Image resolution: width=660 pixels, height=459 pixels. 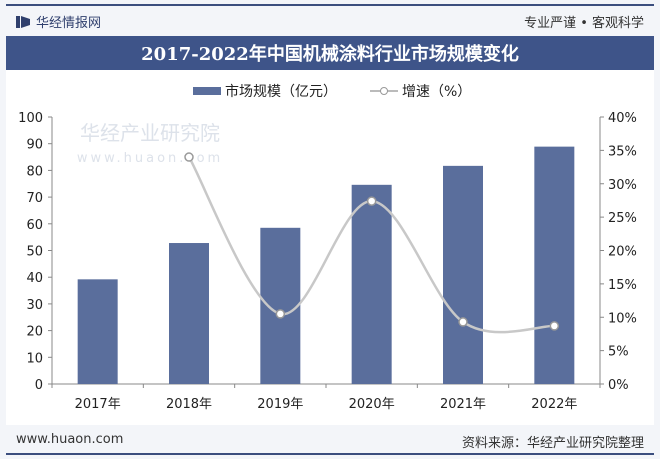 What do you see at coordinates (150, 133) in the screenshot?
I see `watermark-text: 华经产业研究院` at bounding box center [150, 133].